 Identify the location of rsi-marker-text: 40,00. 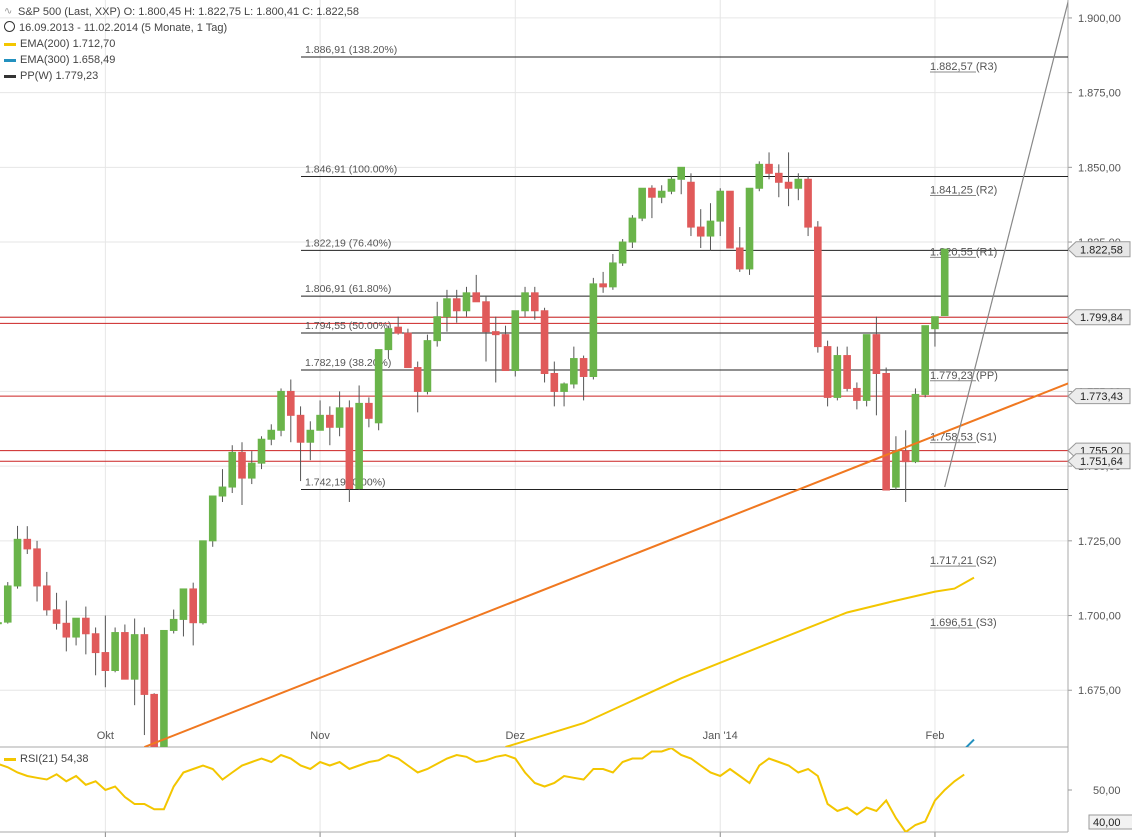
(1107, 823).